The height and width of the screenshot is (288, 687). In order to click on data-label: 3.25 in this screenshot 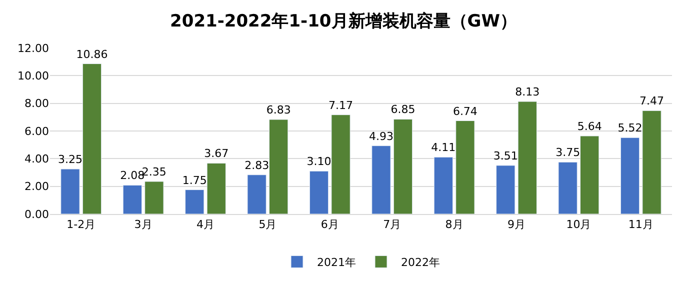, I will do `click(70, 159)`.